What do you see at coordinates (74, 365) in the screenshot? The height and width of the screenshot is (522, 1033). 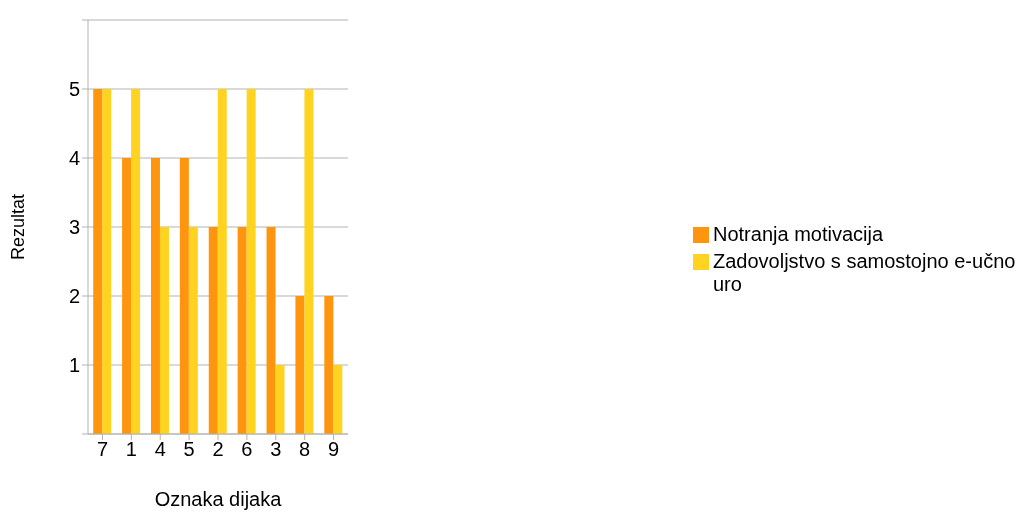 I see `y-tick-label: 1` at bounding box center [74, 365].